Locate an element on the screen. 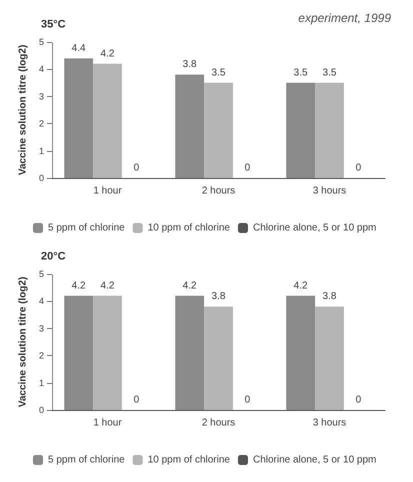 The image size is (413, 482). data-label: 4.4 is located at coordinates (79, 48).